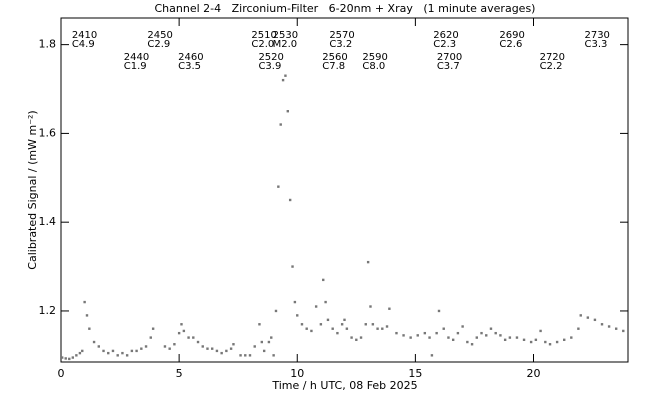  What do you see at coordinates (32, 189) in the screenshot?
I see `y-axis-label: Calibrated Signal / (mW m⁻²)` at bounding box center [32, 189].